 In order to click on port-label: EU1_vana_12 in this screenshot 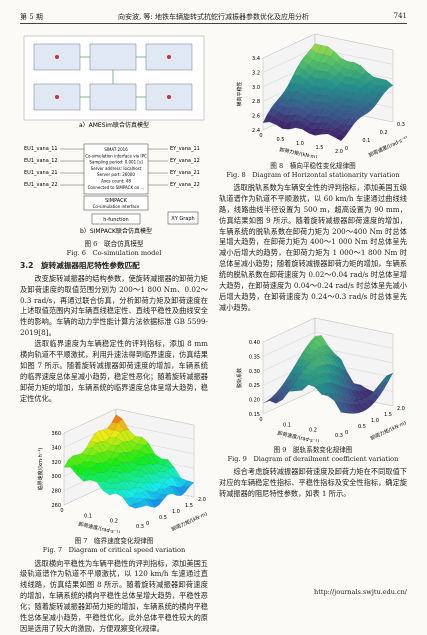, I will do `click(41, 161)`.